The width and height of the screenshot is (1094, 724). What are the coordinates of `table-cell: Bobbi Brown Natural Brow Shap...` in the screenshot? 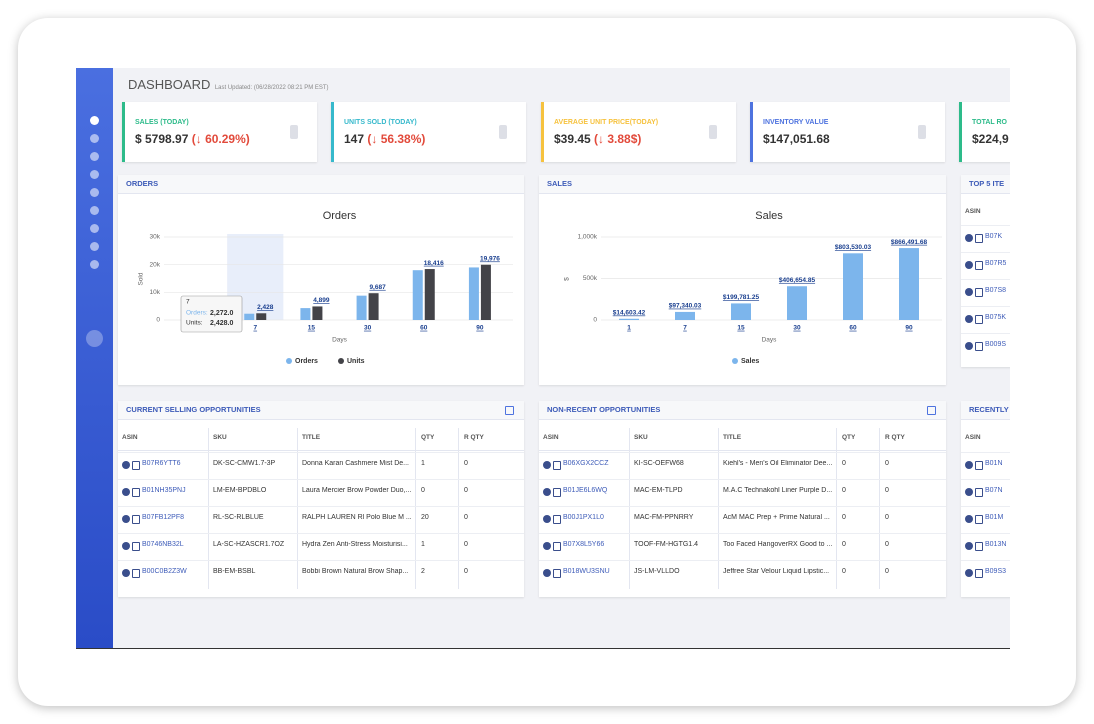 It's located at (355, 571).